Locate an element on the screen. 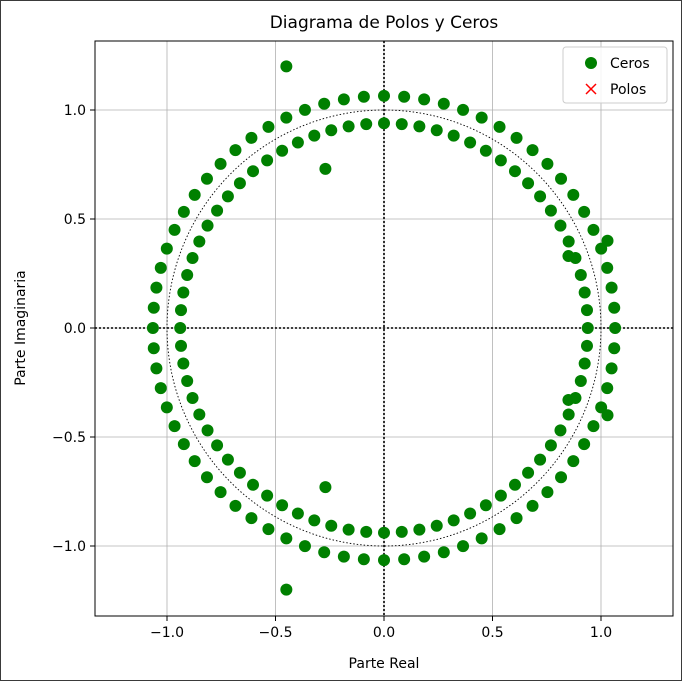 The height and width of the screenshot is (681, 682). legend-entry-polos: Polos is located at coordinates (628, 90).